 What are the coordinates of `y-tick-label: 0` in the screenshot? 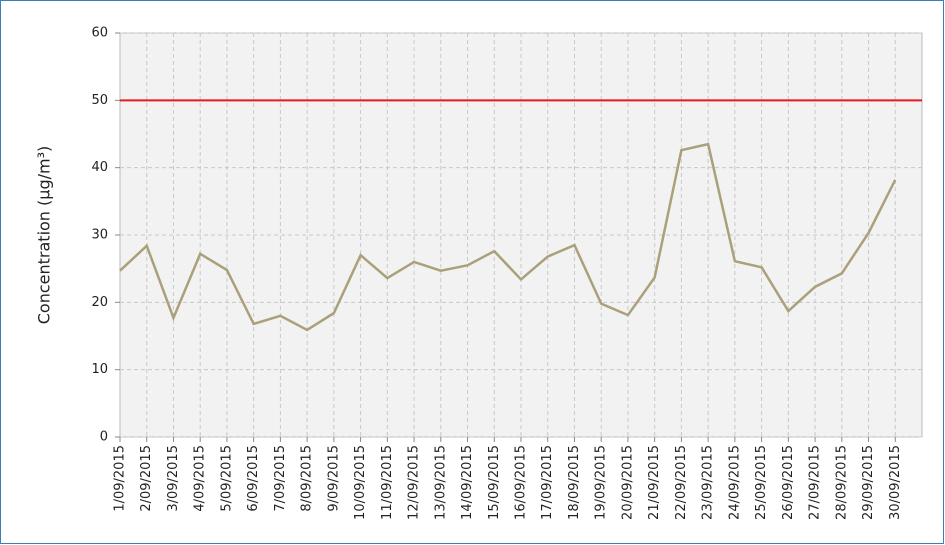 It's located at (104, 437).